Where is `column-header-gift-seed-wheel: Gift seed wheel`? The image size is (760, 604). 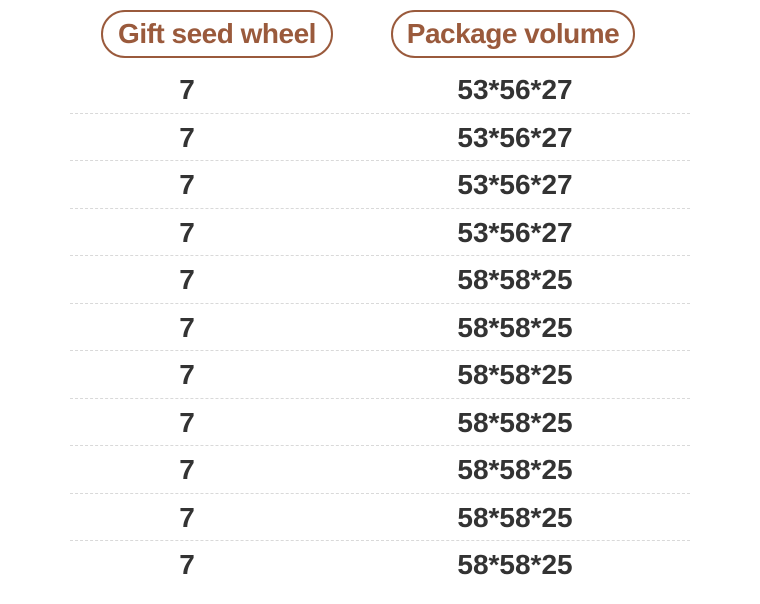
column-header-gift-seed-wheel: Gift seed wheel is located at coordinates (217, 34).